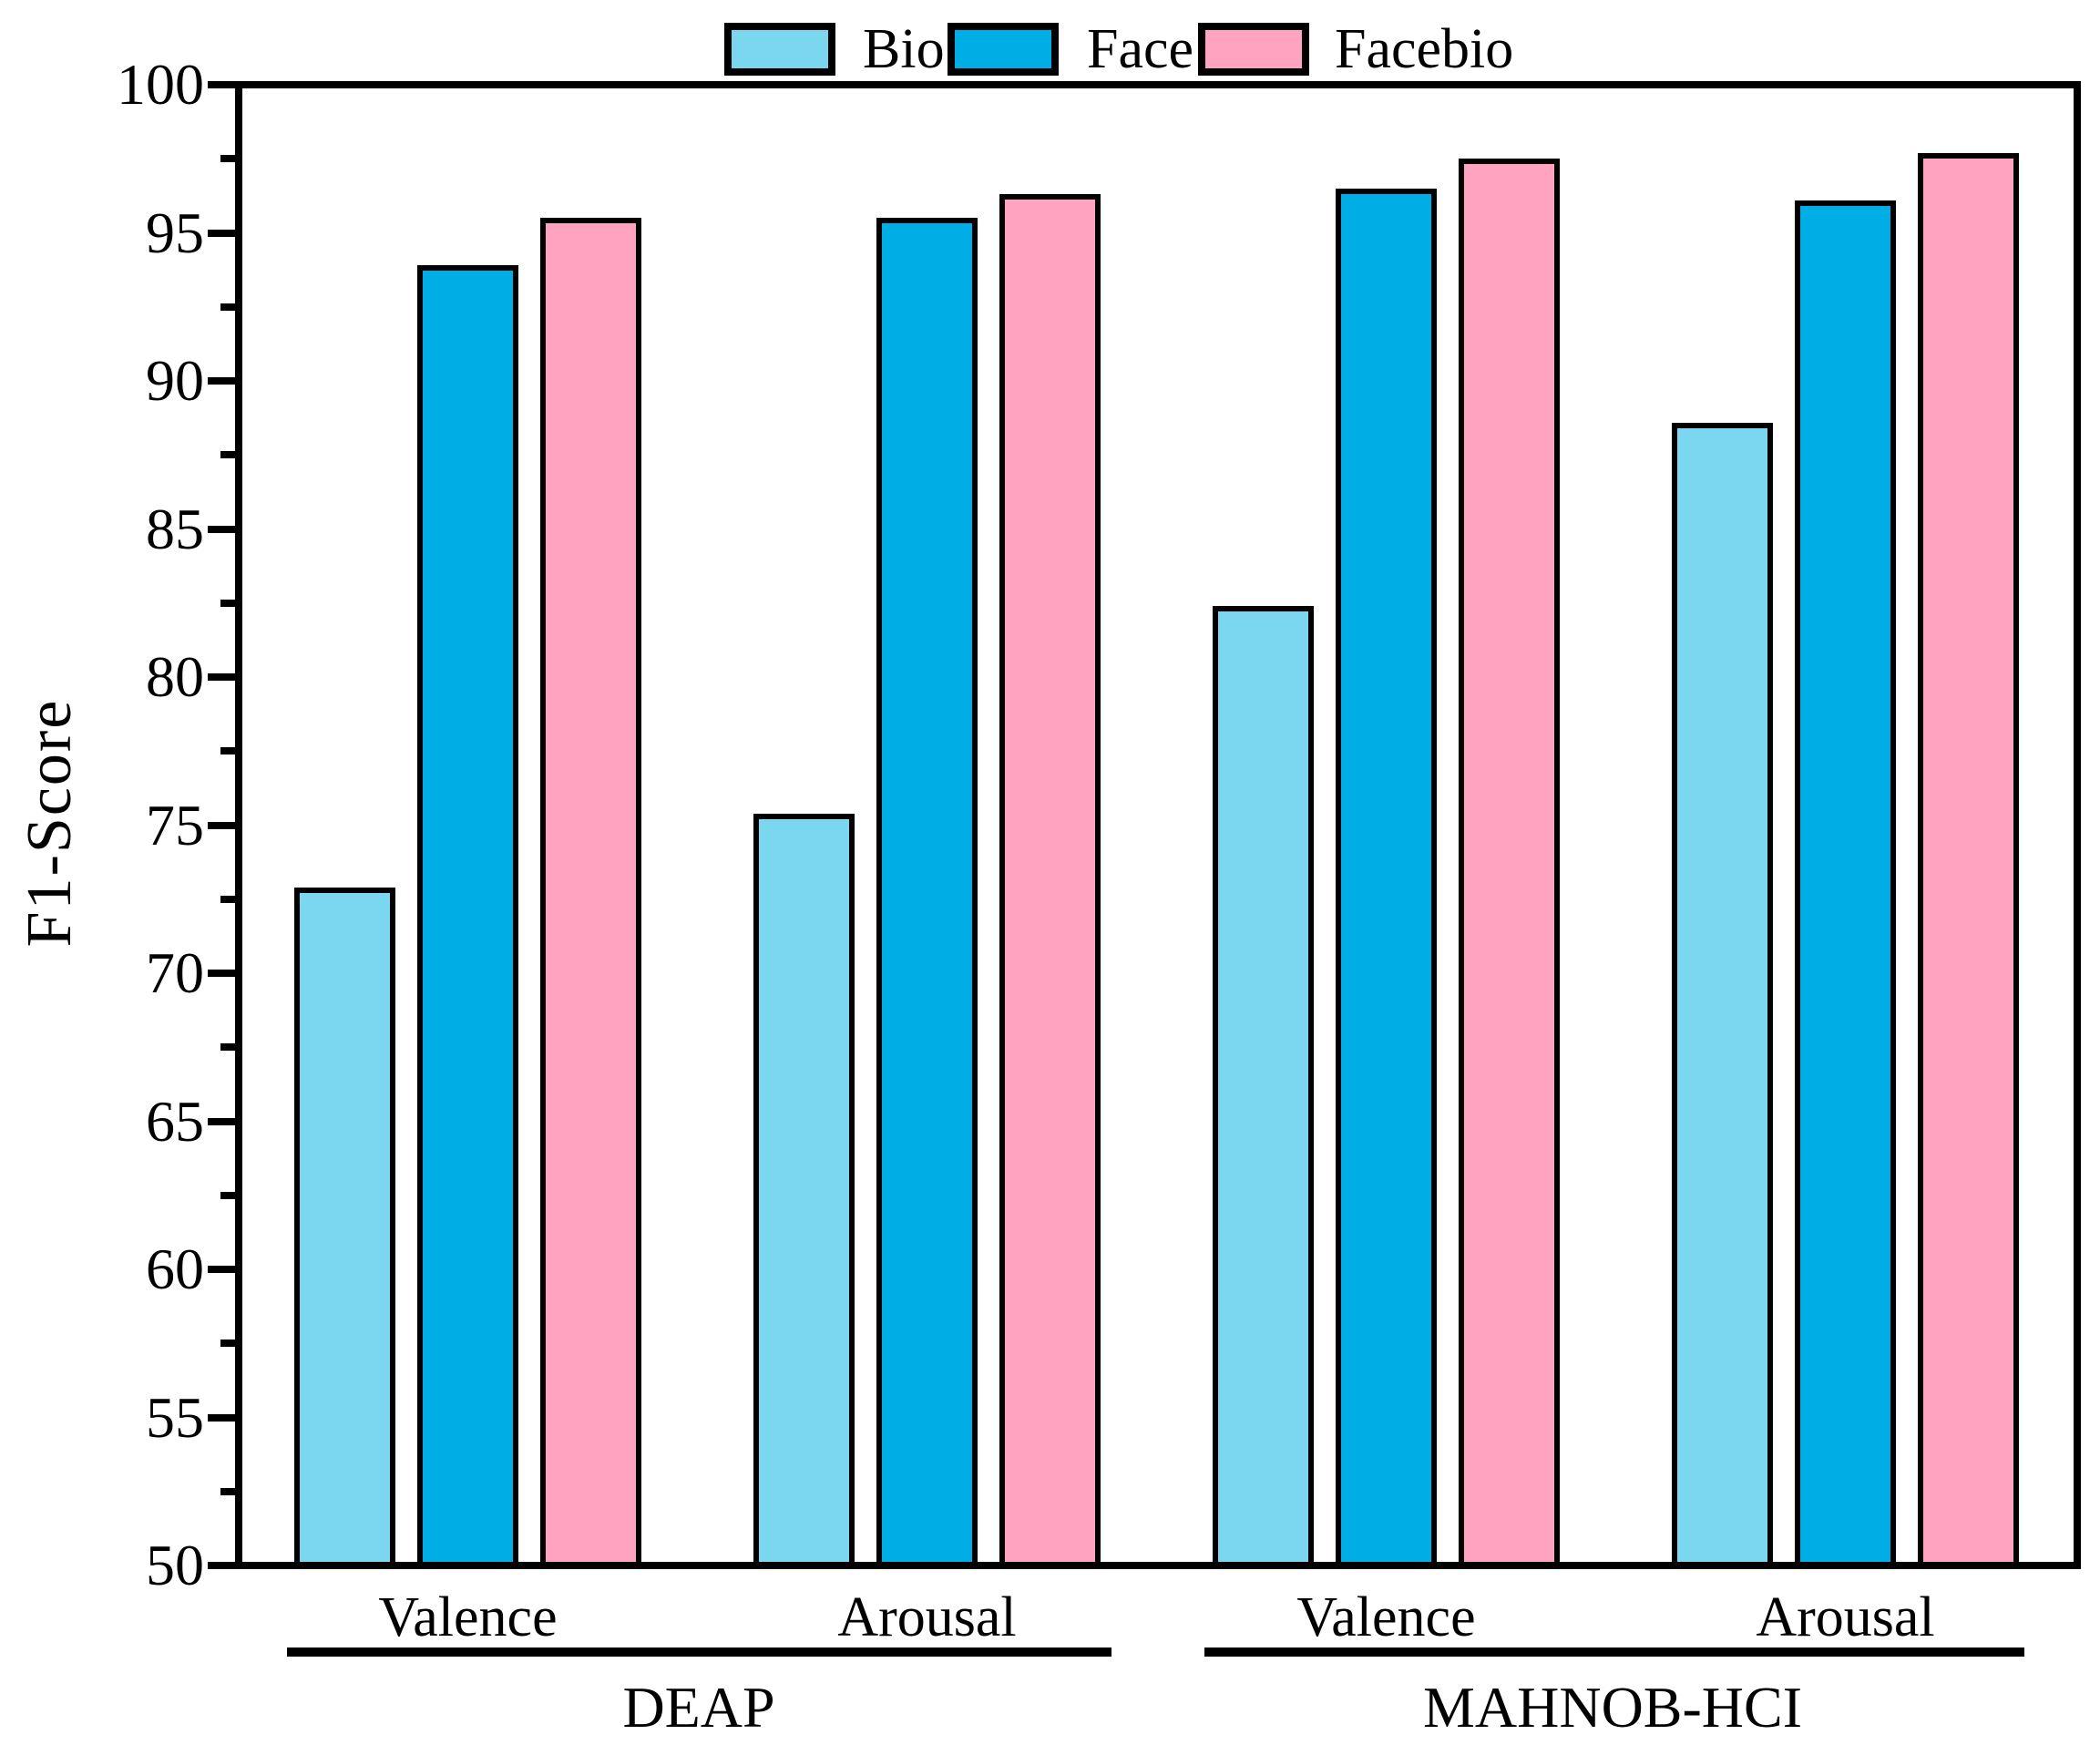 Image resolution: width=2100 pixels, height=1745 pixels. What do you see at coordinates (1969, 860) in the screenshot?
I see `bar-facebio-arousal-mahnob-hci` at bounding box center [1969, 860].